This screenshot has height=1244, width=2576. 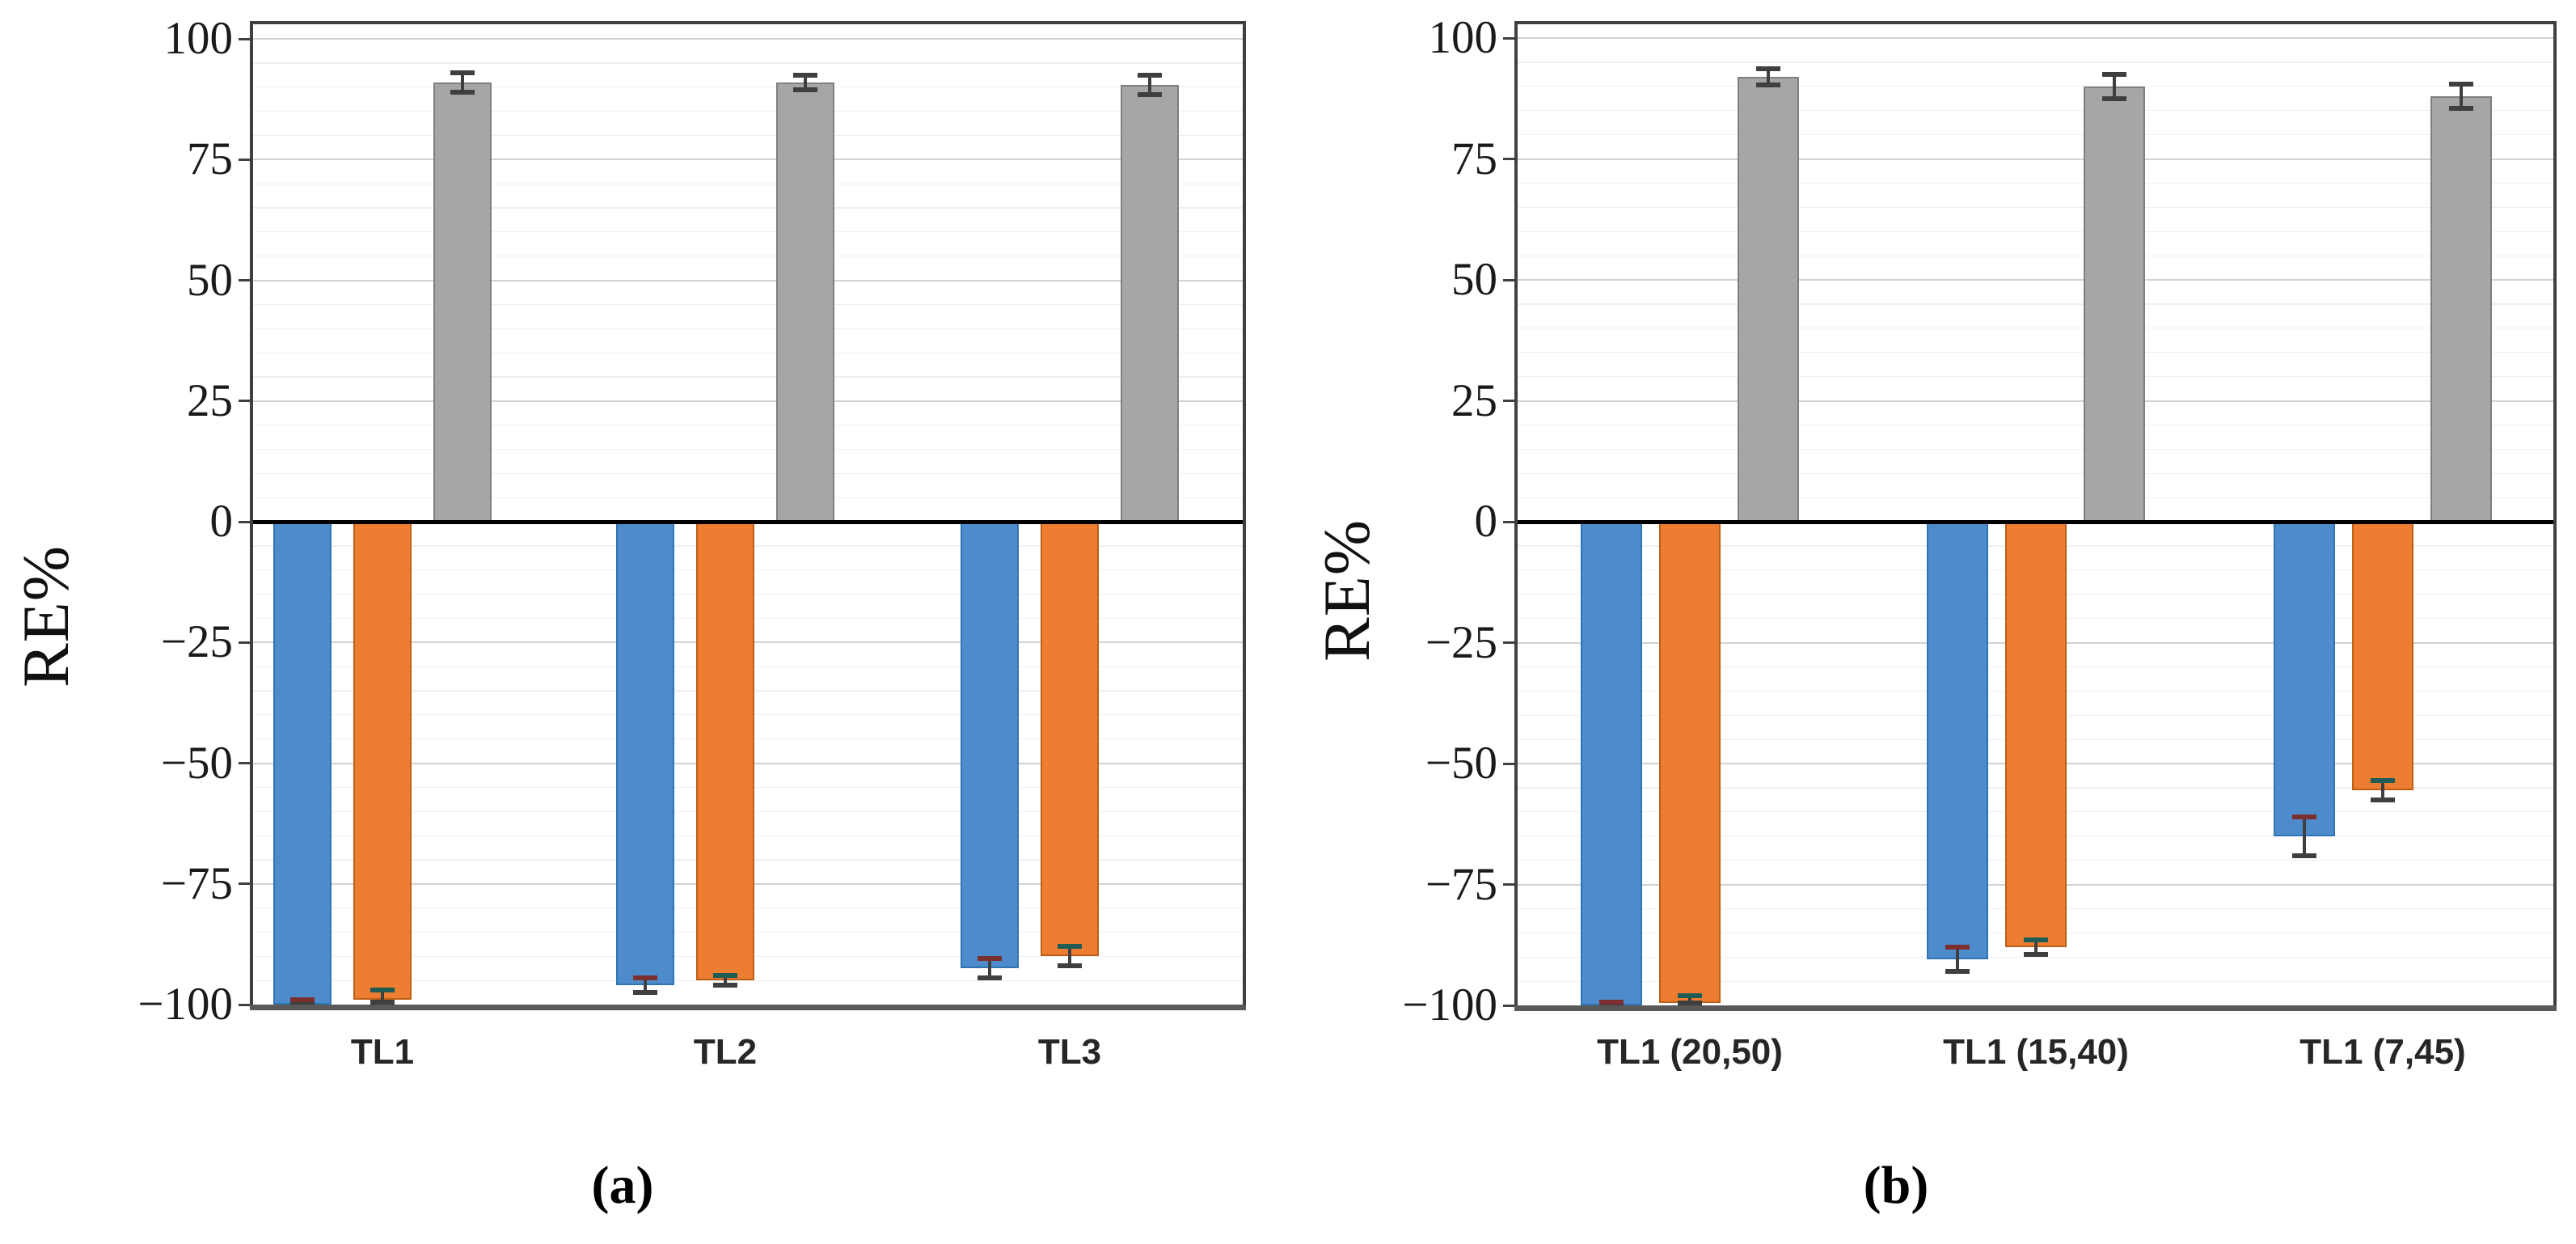 What do you see at coordinates (1461, 884) in the screenshot?
I see `y-tick-label: −75` at bounding box center [1461, 884].